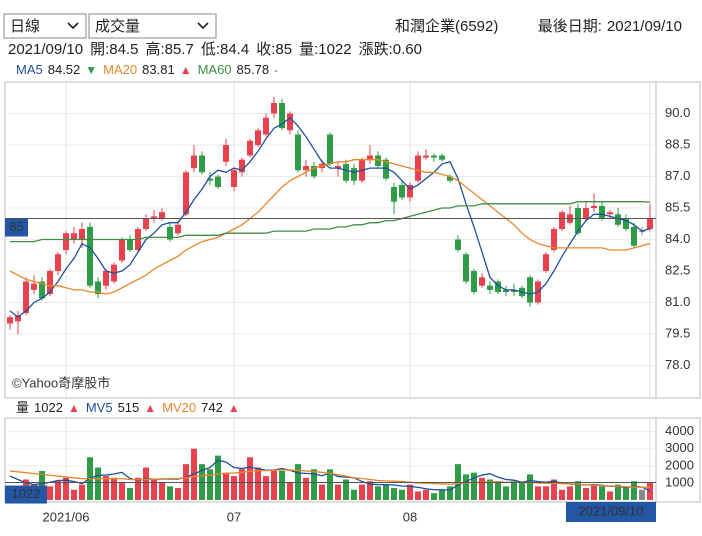  What do you see at coordinates (61, 382) in the screenshot?
I see `watermark: ©Yahoo奇摩股市` at bounding box center [61, 382].